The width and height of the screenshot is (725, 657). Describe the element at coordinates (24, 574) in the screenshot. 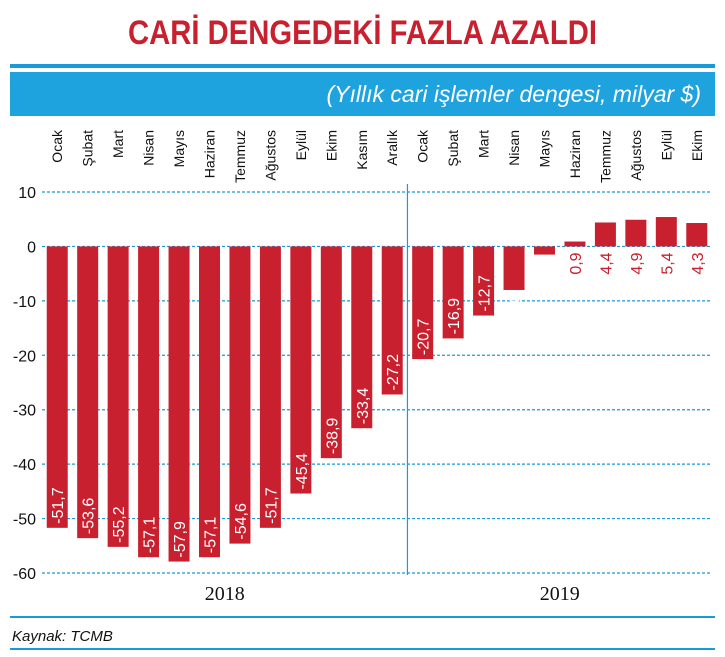

I see `y-tick-label: -60` at that location.